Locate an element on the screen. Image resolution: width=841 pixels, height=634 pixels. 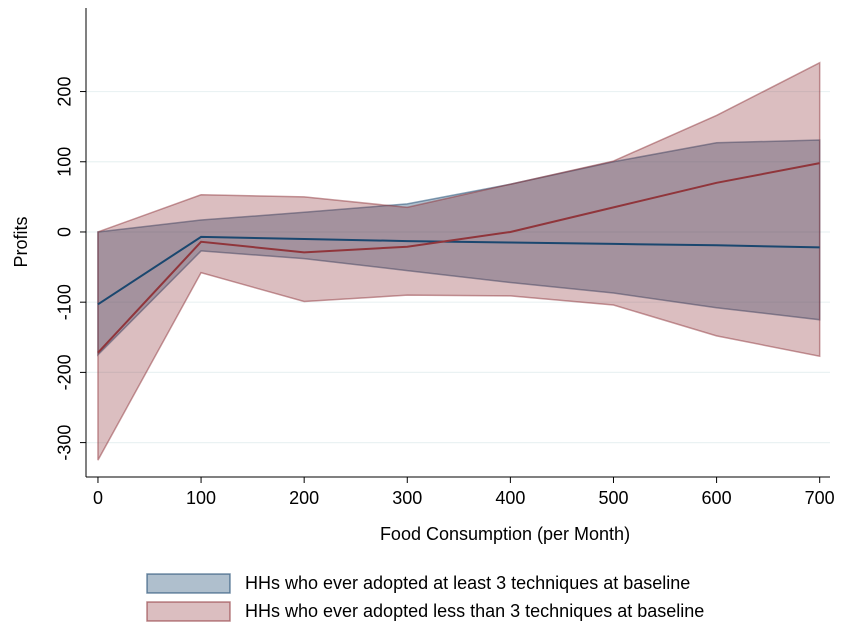
y-tick-label: -300 is located at coordinates (65, 443).